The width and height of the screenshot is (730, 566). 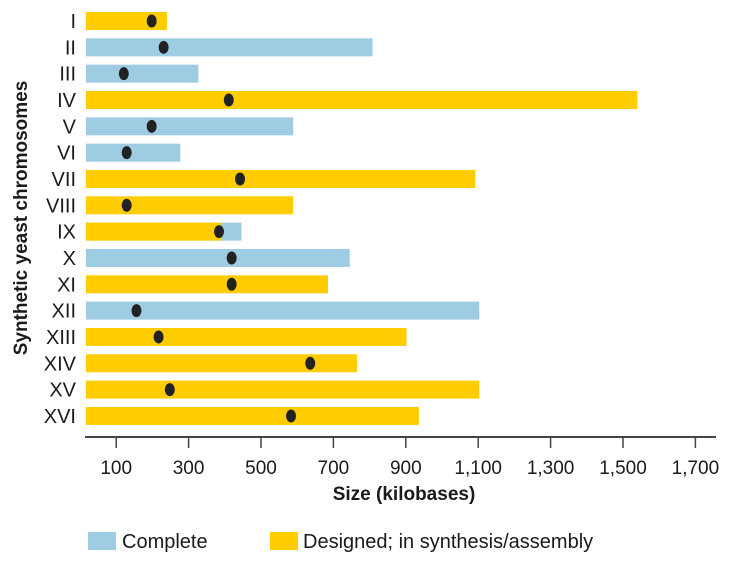 I want to click on x-tick-label: 1,100, so click(x=478, y=468).